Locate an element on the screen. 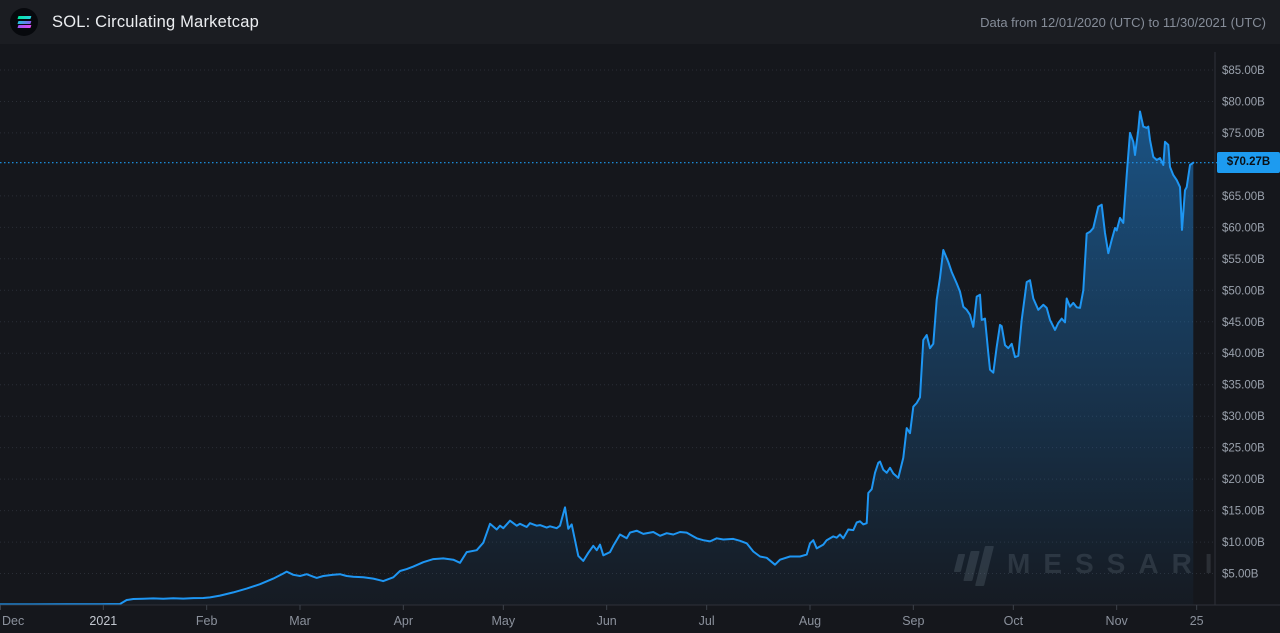 This screenshot has width=1280, height=633. x-tick-label: Dec is located at coordinates (13, 621).